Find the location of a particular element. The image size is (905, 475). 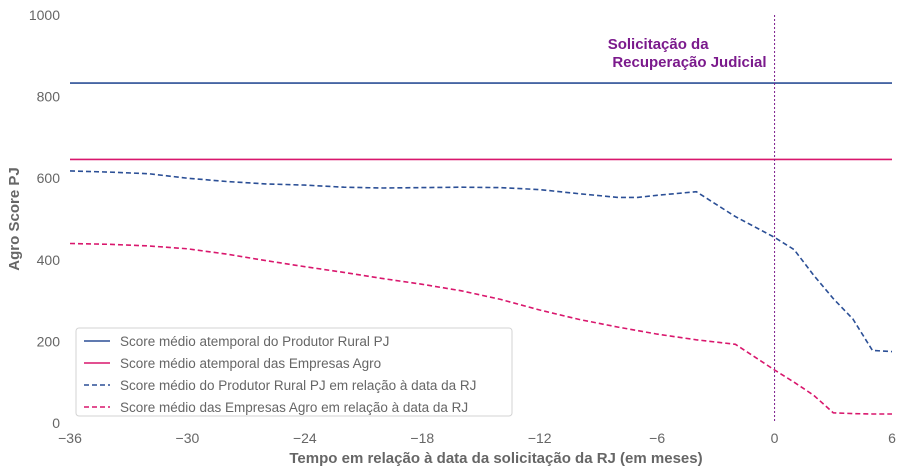

legend-label: Score médio atemporal das Empresas Agro is located at coordinates (250, 363).